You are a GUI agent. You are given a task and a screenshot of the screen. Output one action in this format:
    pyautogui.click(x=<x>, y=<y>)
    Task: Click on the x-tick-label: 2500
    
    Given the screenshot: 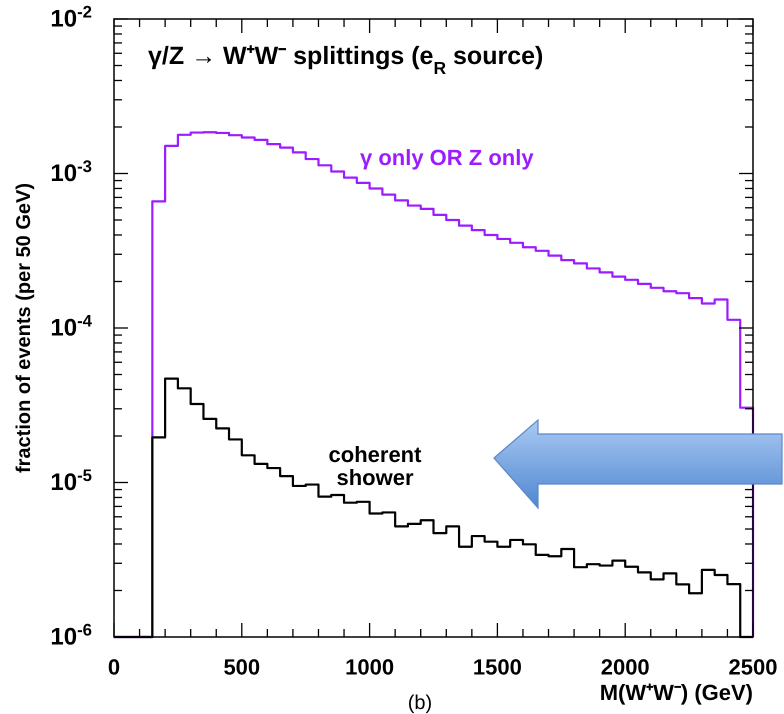 What is the action you would take?
    pyautogui.click(x=753, y=667)
    